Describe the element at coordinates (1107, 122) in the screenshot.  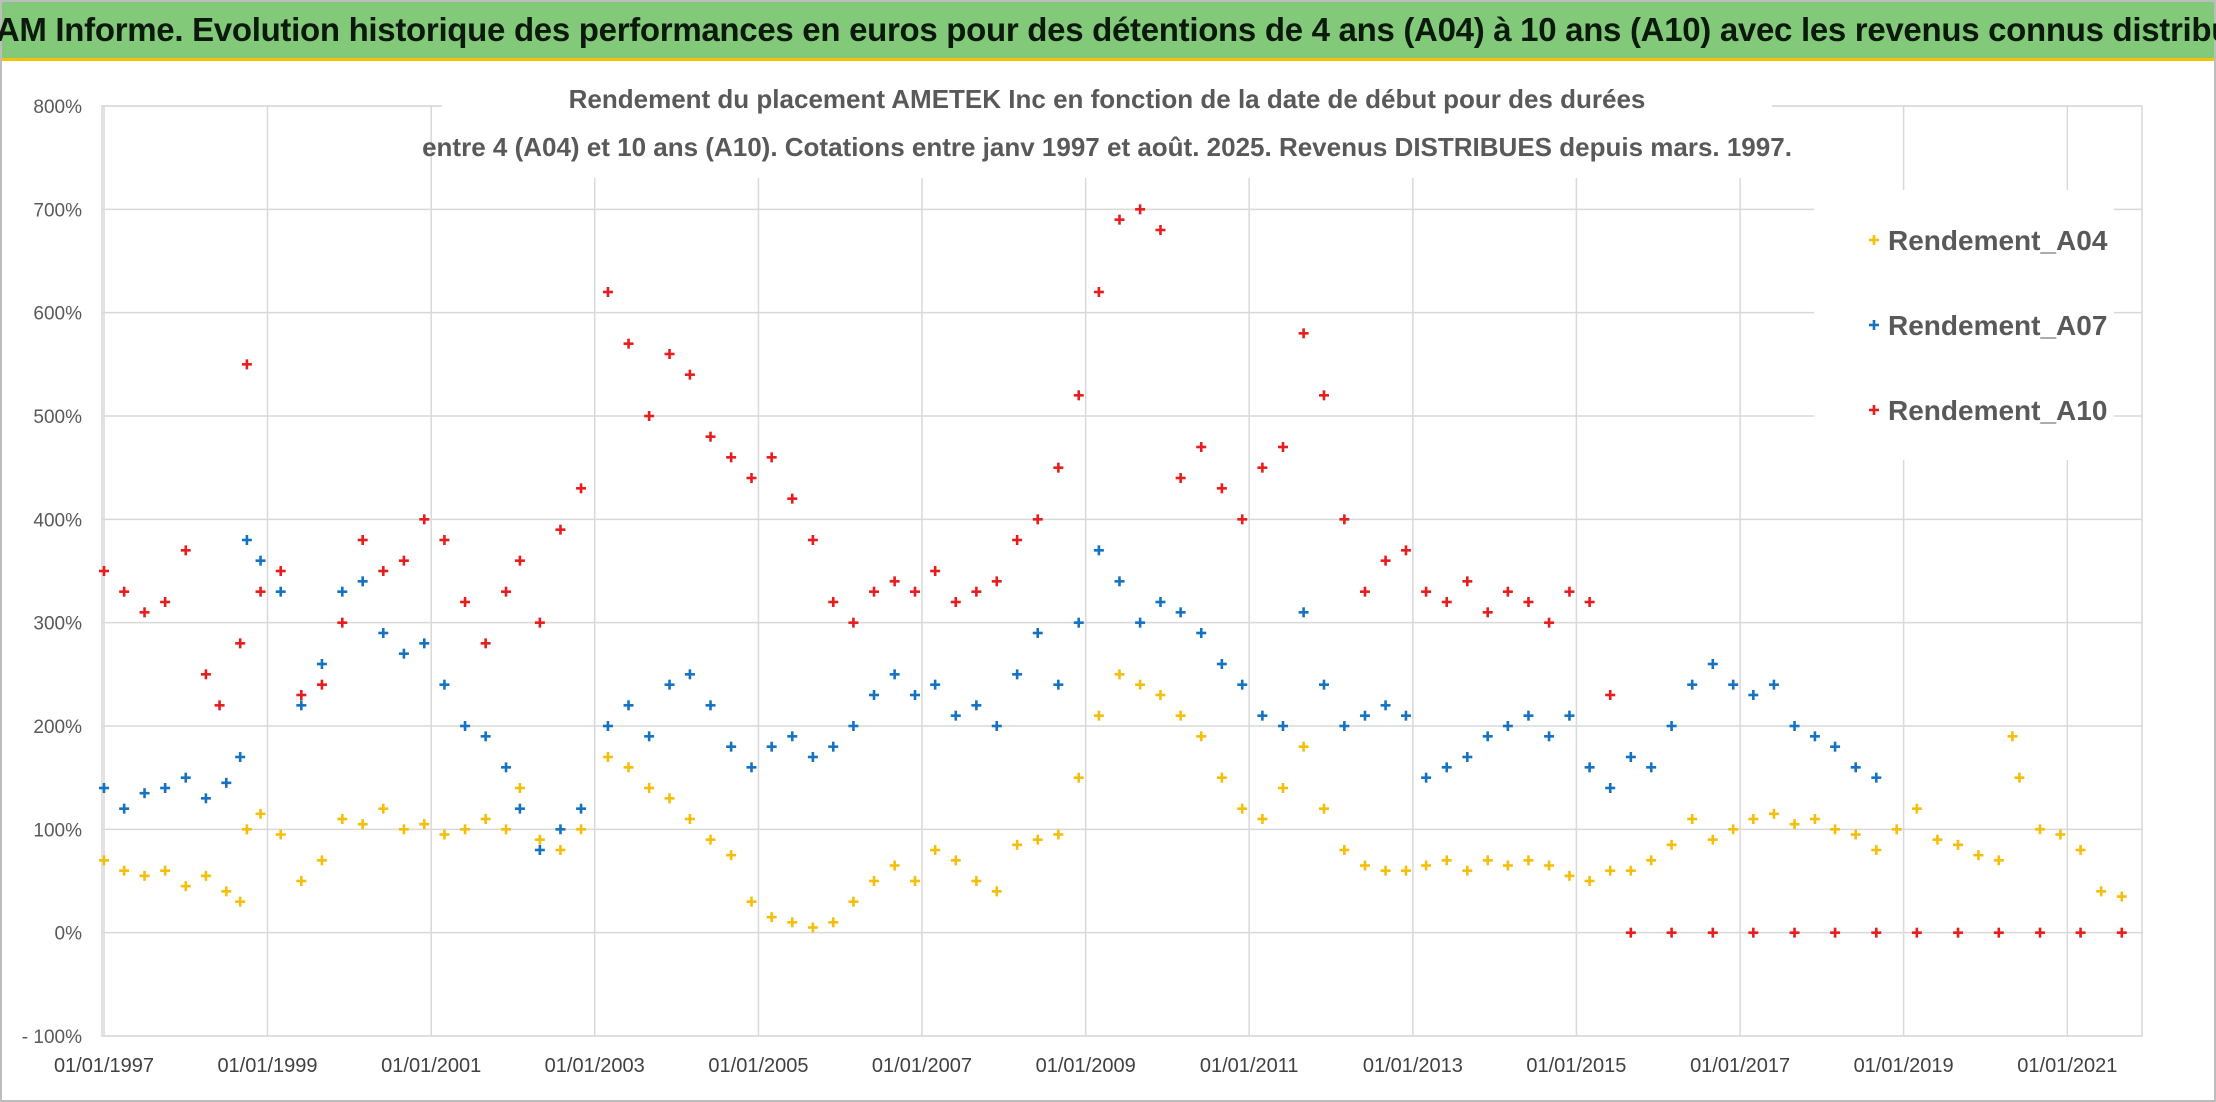
I see `title-background` at that location.